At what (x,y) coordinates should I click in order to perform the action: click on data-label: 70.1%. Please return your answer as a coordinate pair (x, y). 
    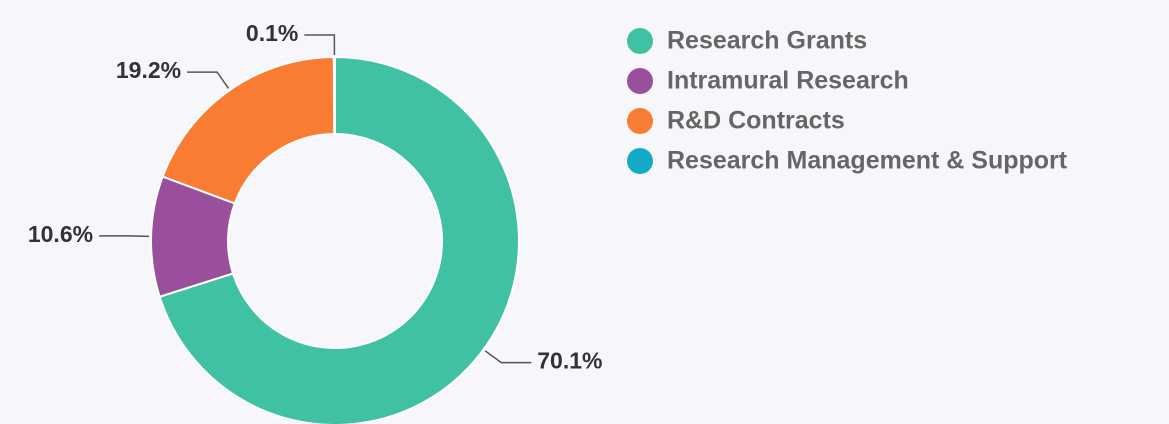
    Looking at the image, I should click on (569, 361).